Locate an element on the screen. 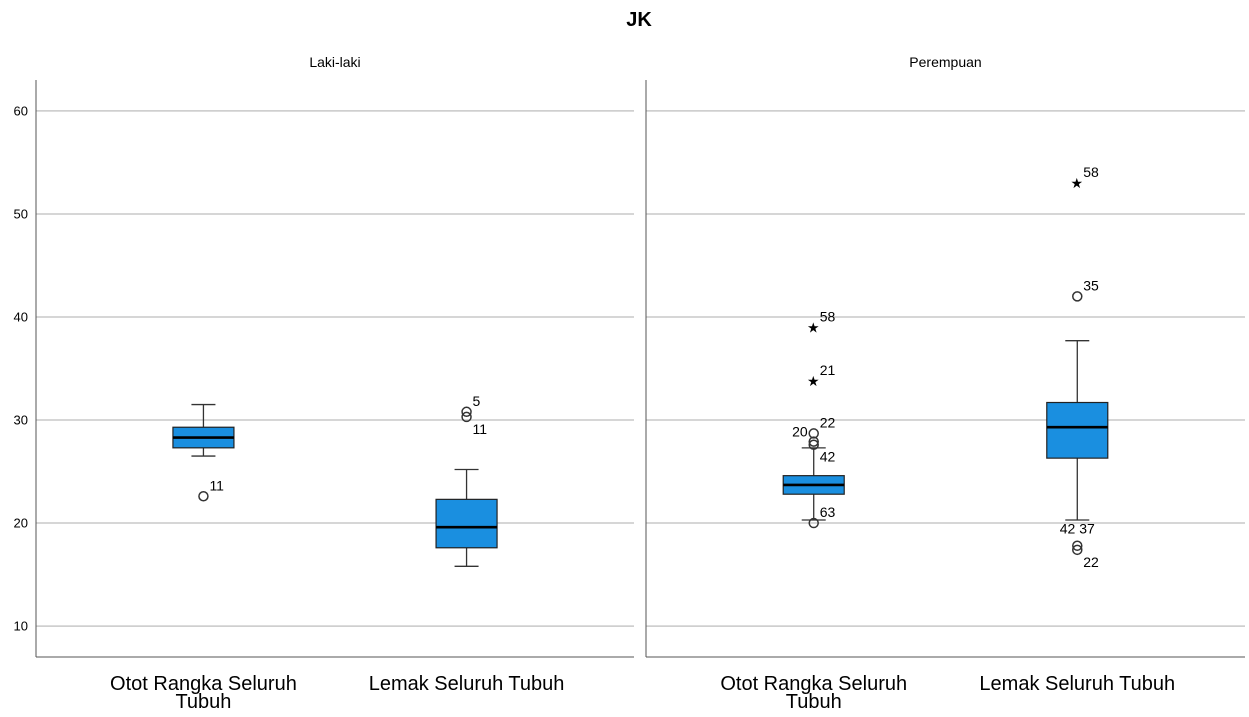  outlier-label: 42 37 is located at coordinates (1077, 529).